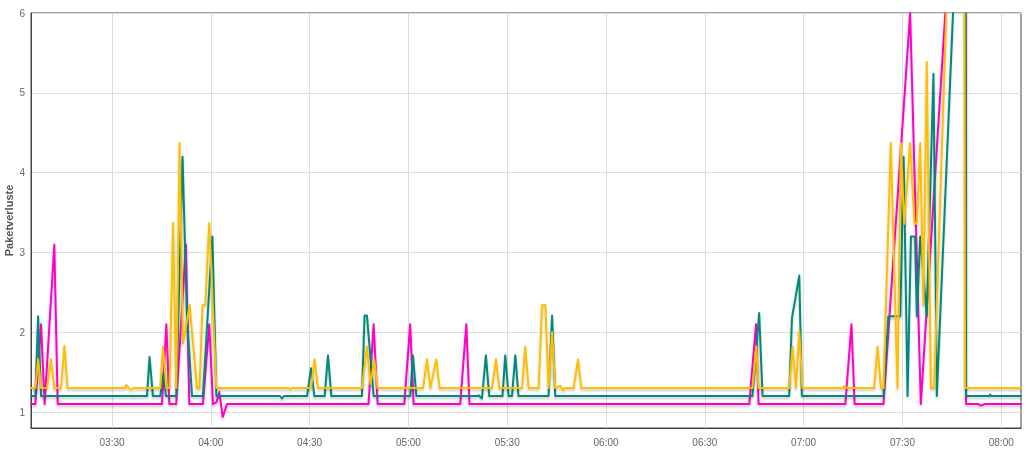  What do you see at coordinates (22, 13) in the screenshot?
I see `y-tick-label: 6` at bounding box center [22, 13].